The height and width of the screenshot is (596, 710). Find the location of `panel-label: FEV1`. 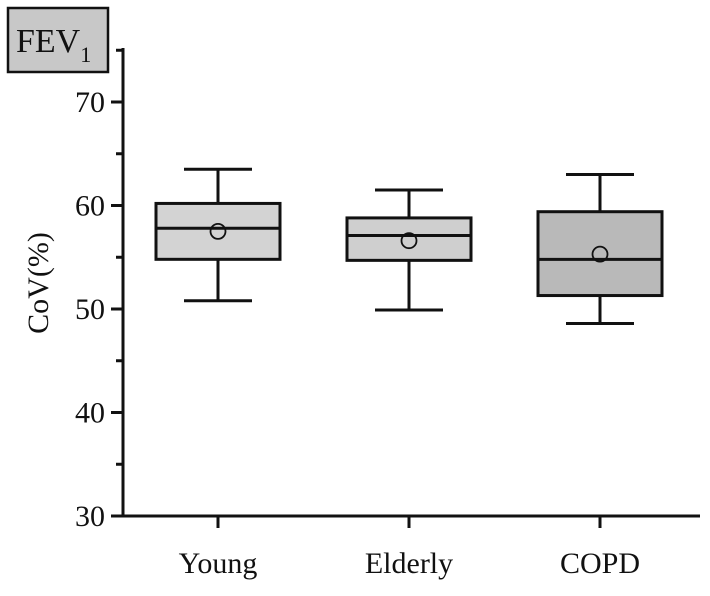

panel-label: FEV1 is located at coordinates (58, 40).